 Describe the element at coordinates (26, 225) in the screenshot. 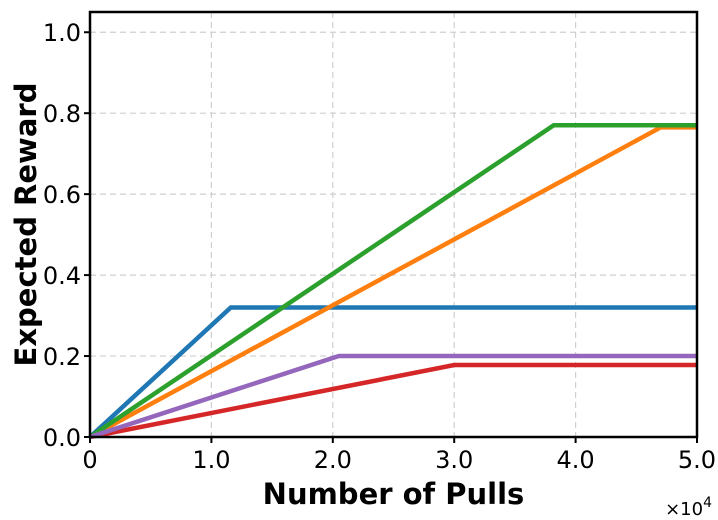

I see `y-axis-title: Expected Reward` at that location.